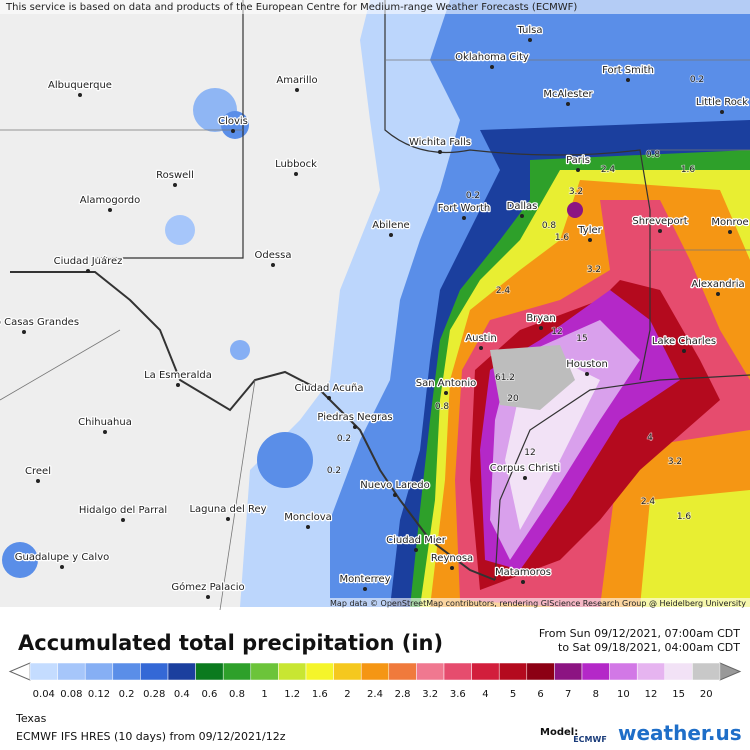 The image size is (750, 750). Describe the element at coordinates (684, 341) in the screenshot. I see `city-label: Lake Charles` at that location.